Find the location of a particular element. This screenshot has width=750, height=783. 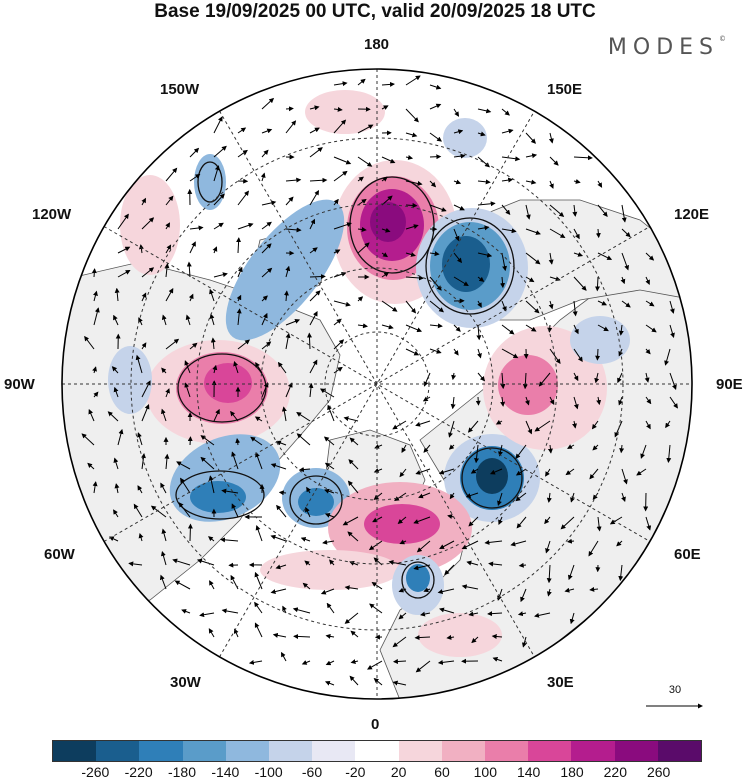

lon-label-30w: 30W is located at coordinates (185, 682).